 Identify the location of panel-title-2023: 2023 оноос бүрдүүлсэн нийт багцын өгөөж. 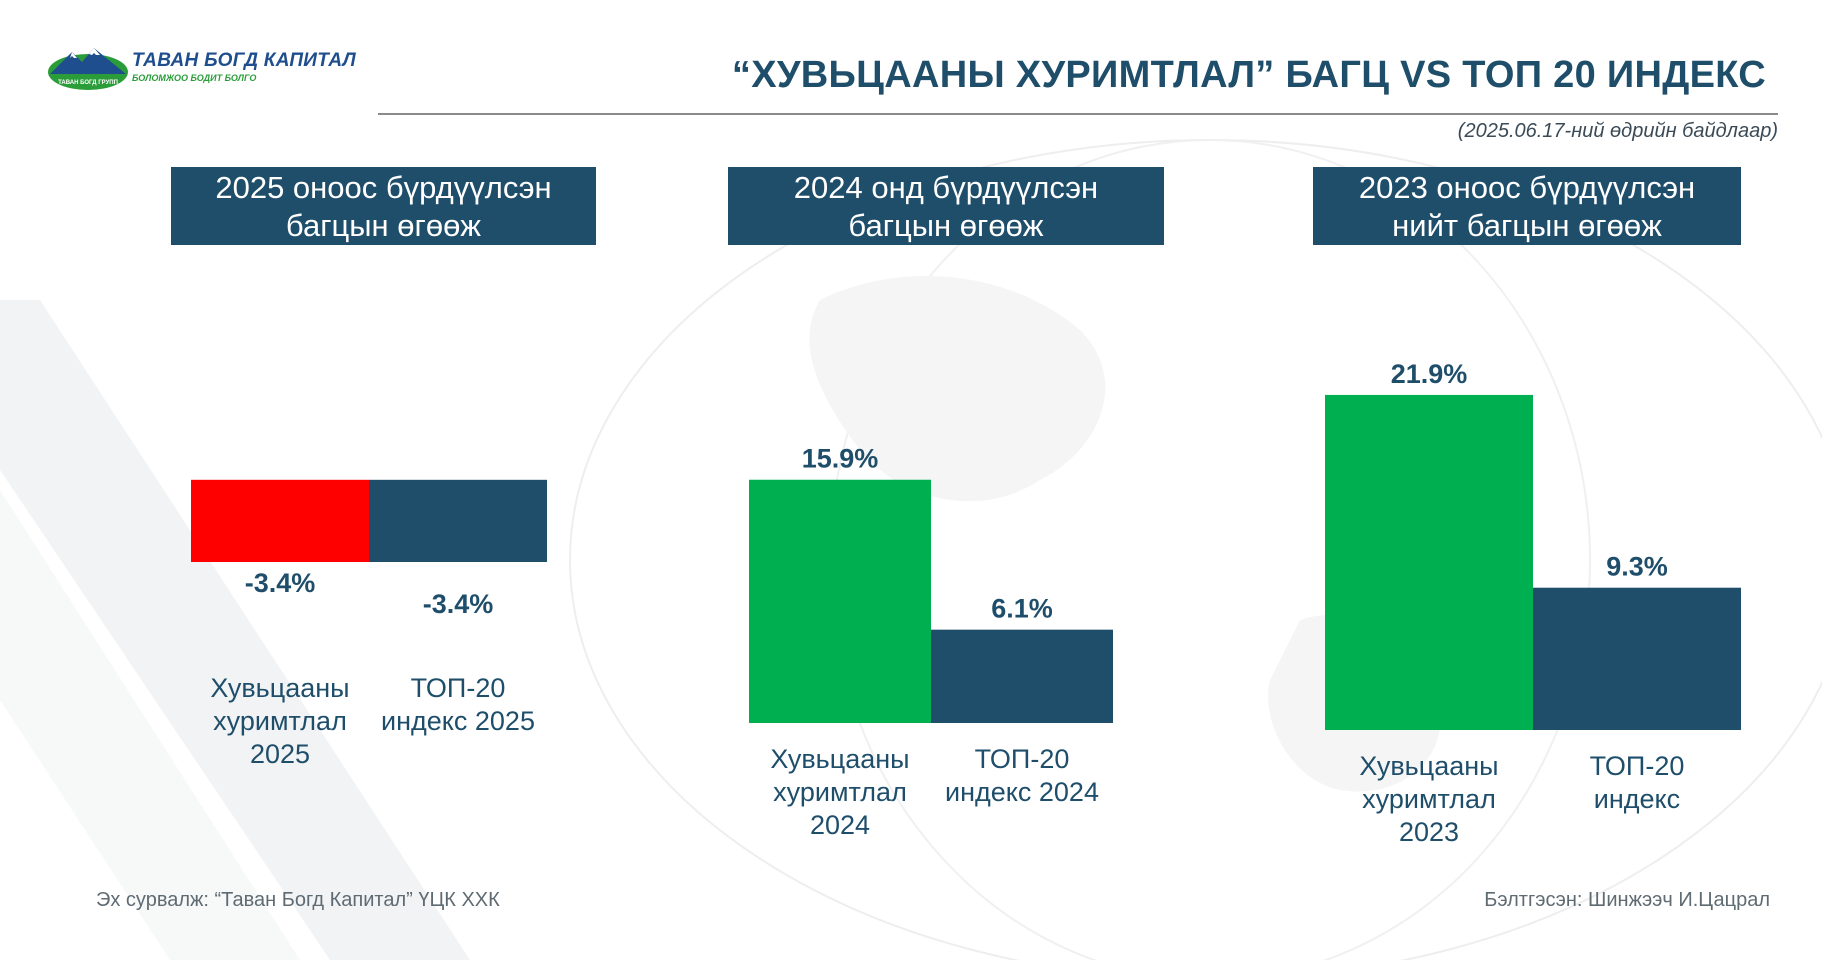
(1527, 206).